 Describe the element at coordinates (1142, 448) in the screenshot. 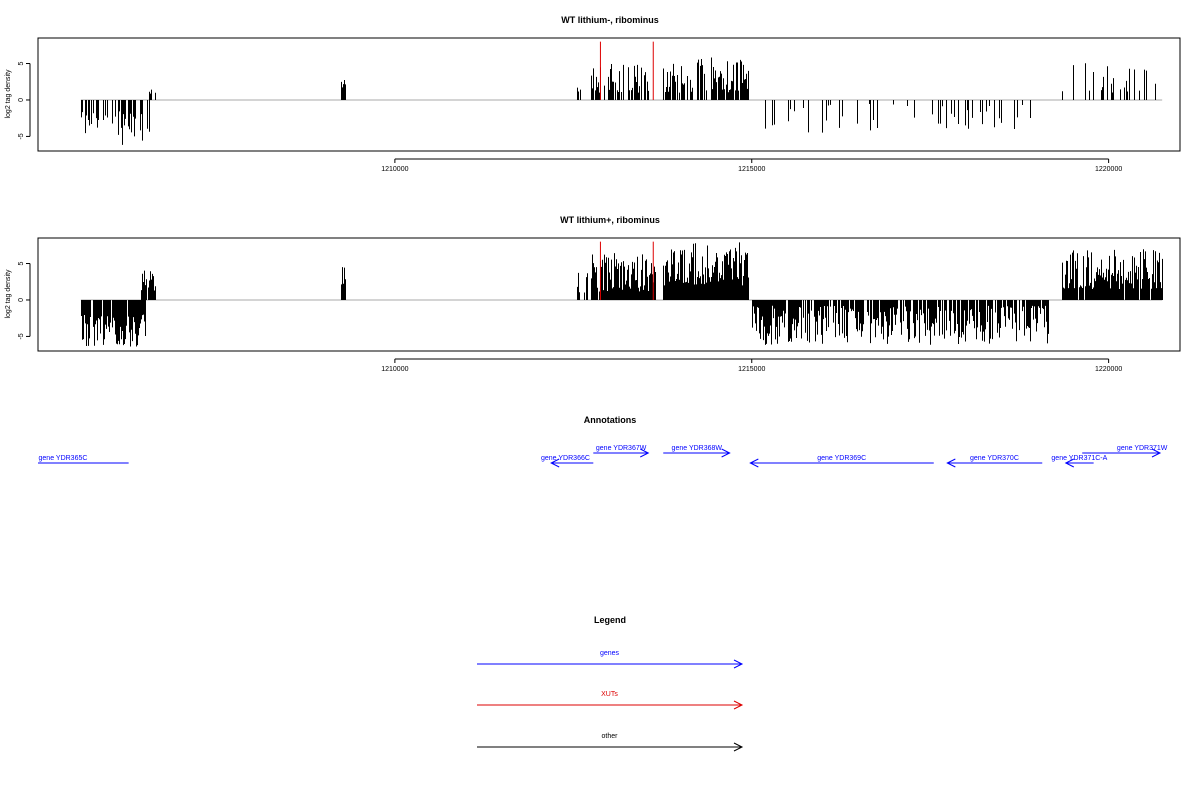

I see `feature-label: gene YDR371W` at that location.